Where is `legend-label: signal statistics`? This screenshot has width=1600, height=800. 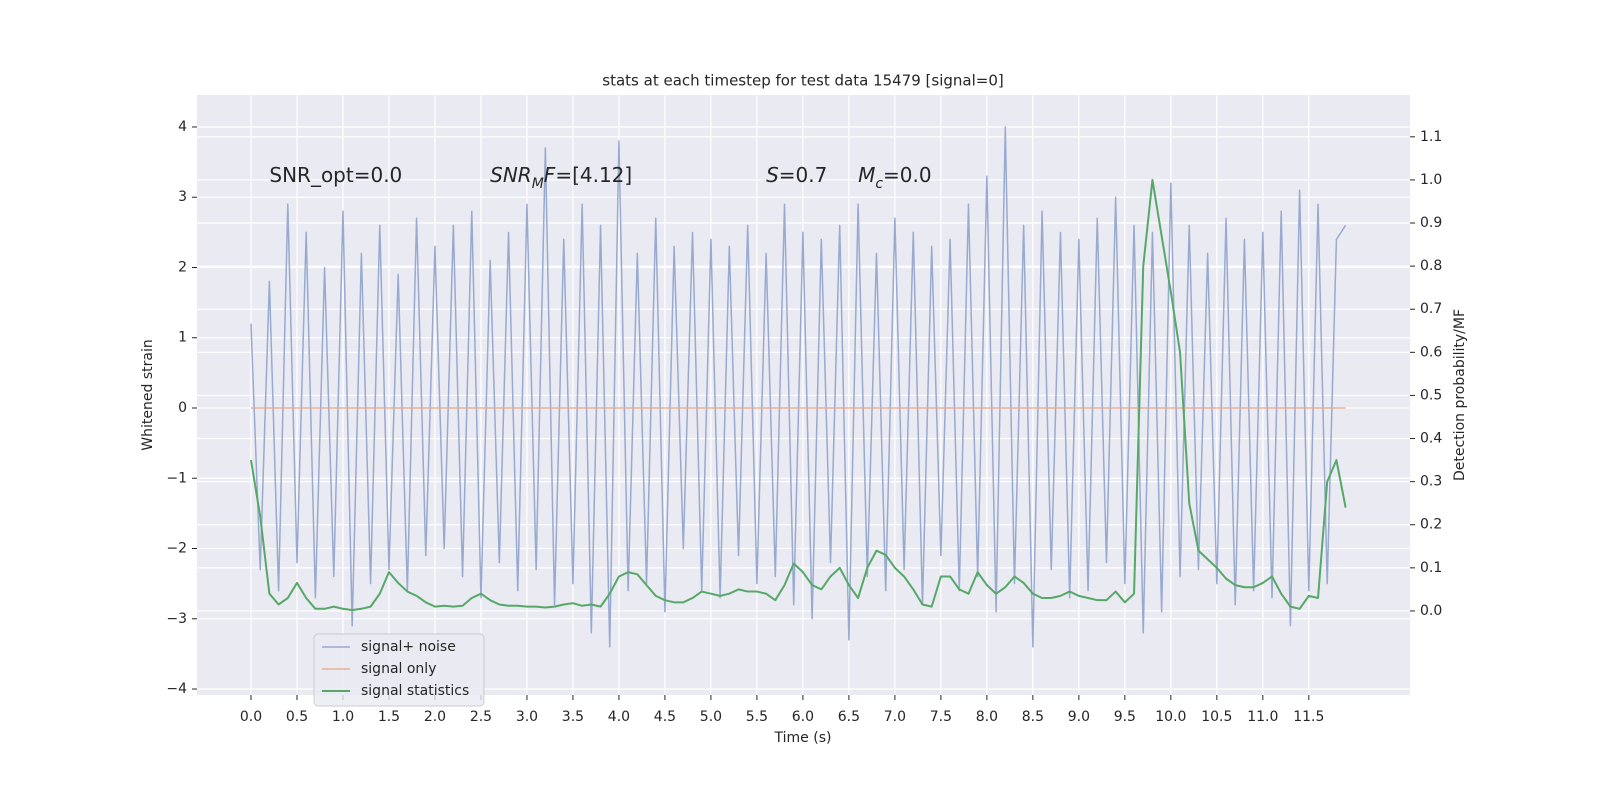
legend-label: signal statistics is located at coordinates (415, 691).